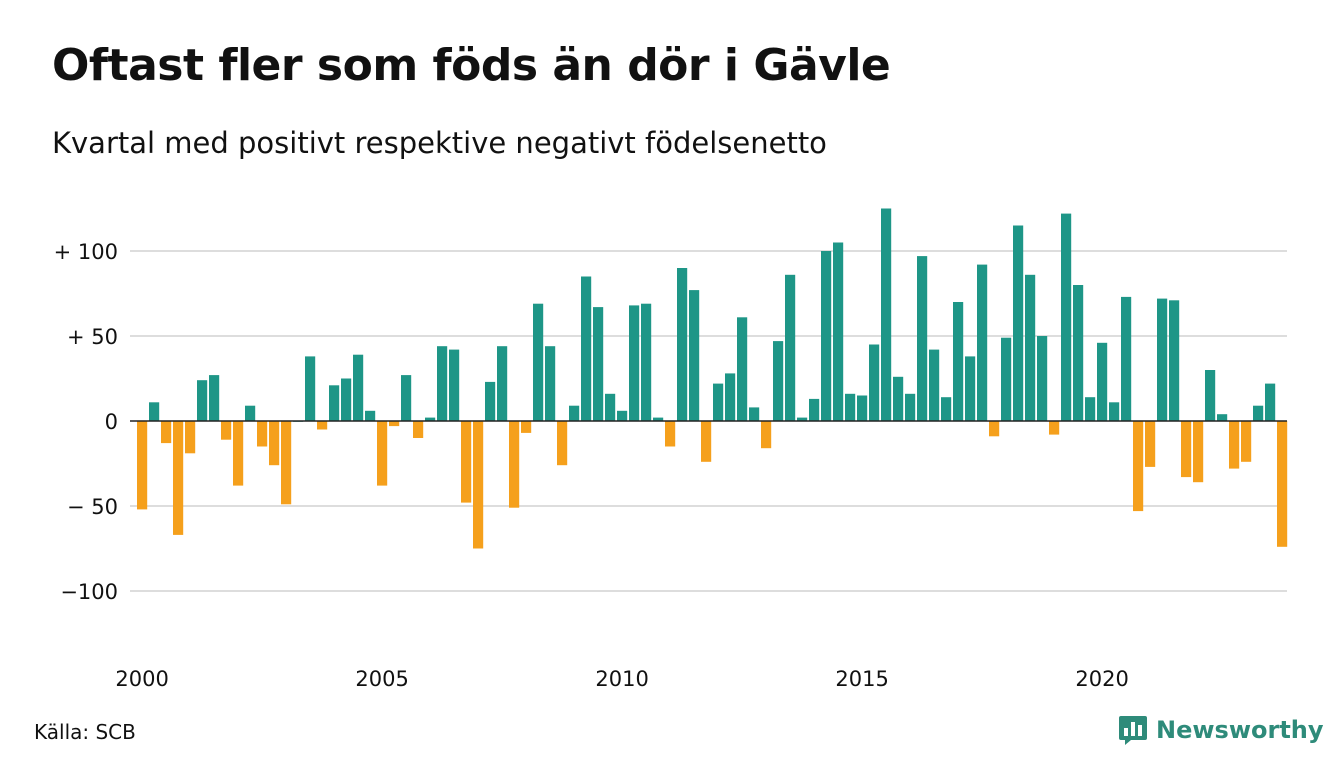 The width and height of the screenshot is (1340, 780). I want to click on bar-chart-icon, so click(1133, 730).